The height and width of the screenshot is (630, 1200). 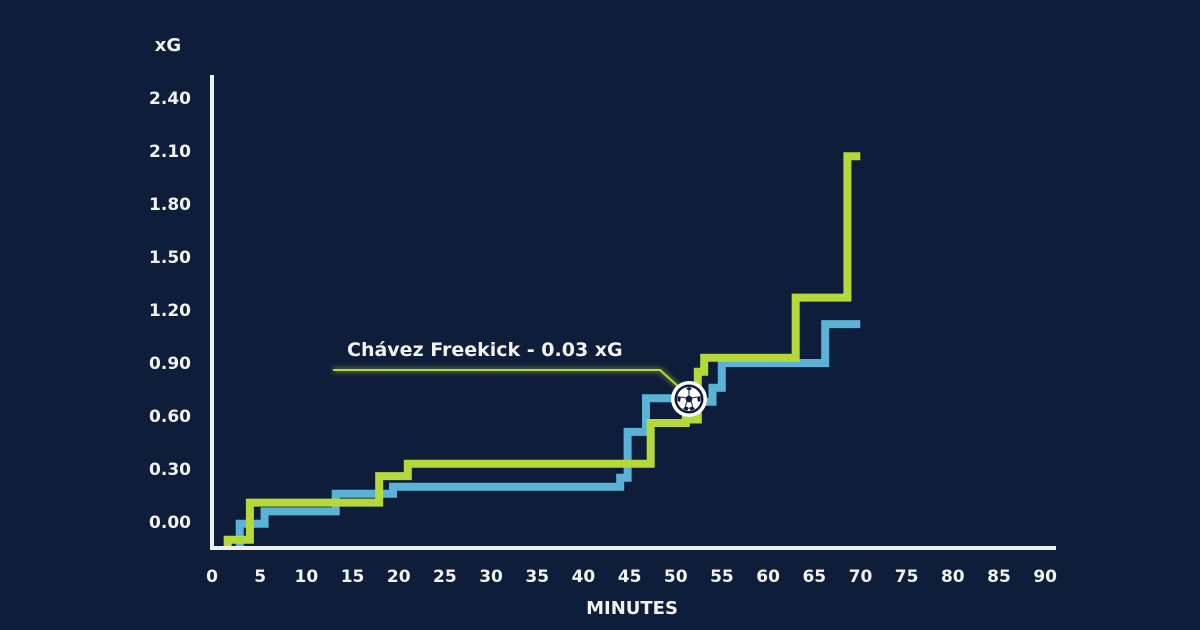 What do you see at coordinates (170, 523) in the screenshot?
I see `y-tick-label: 0.00` at bounding box center [170, 523].